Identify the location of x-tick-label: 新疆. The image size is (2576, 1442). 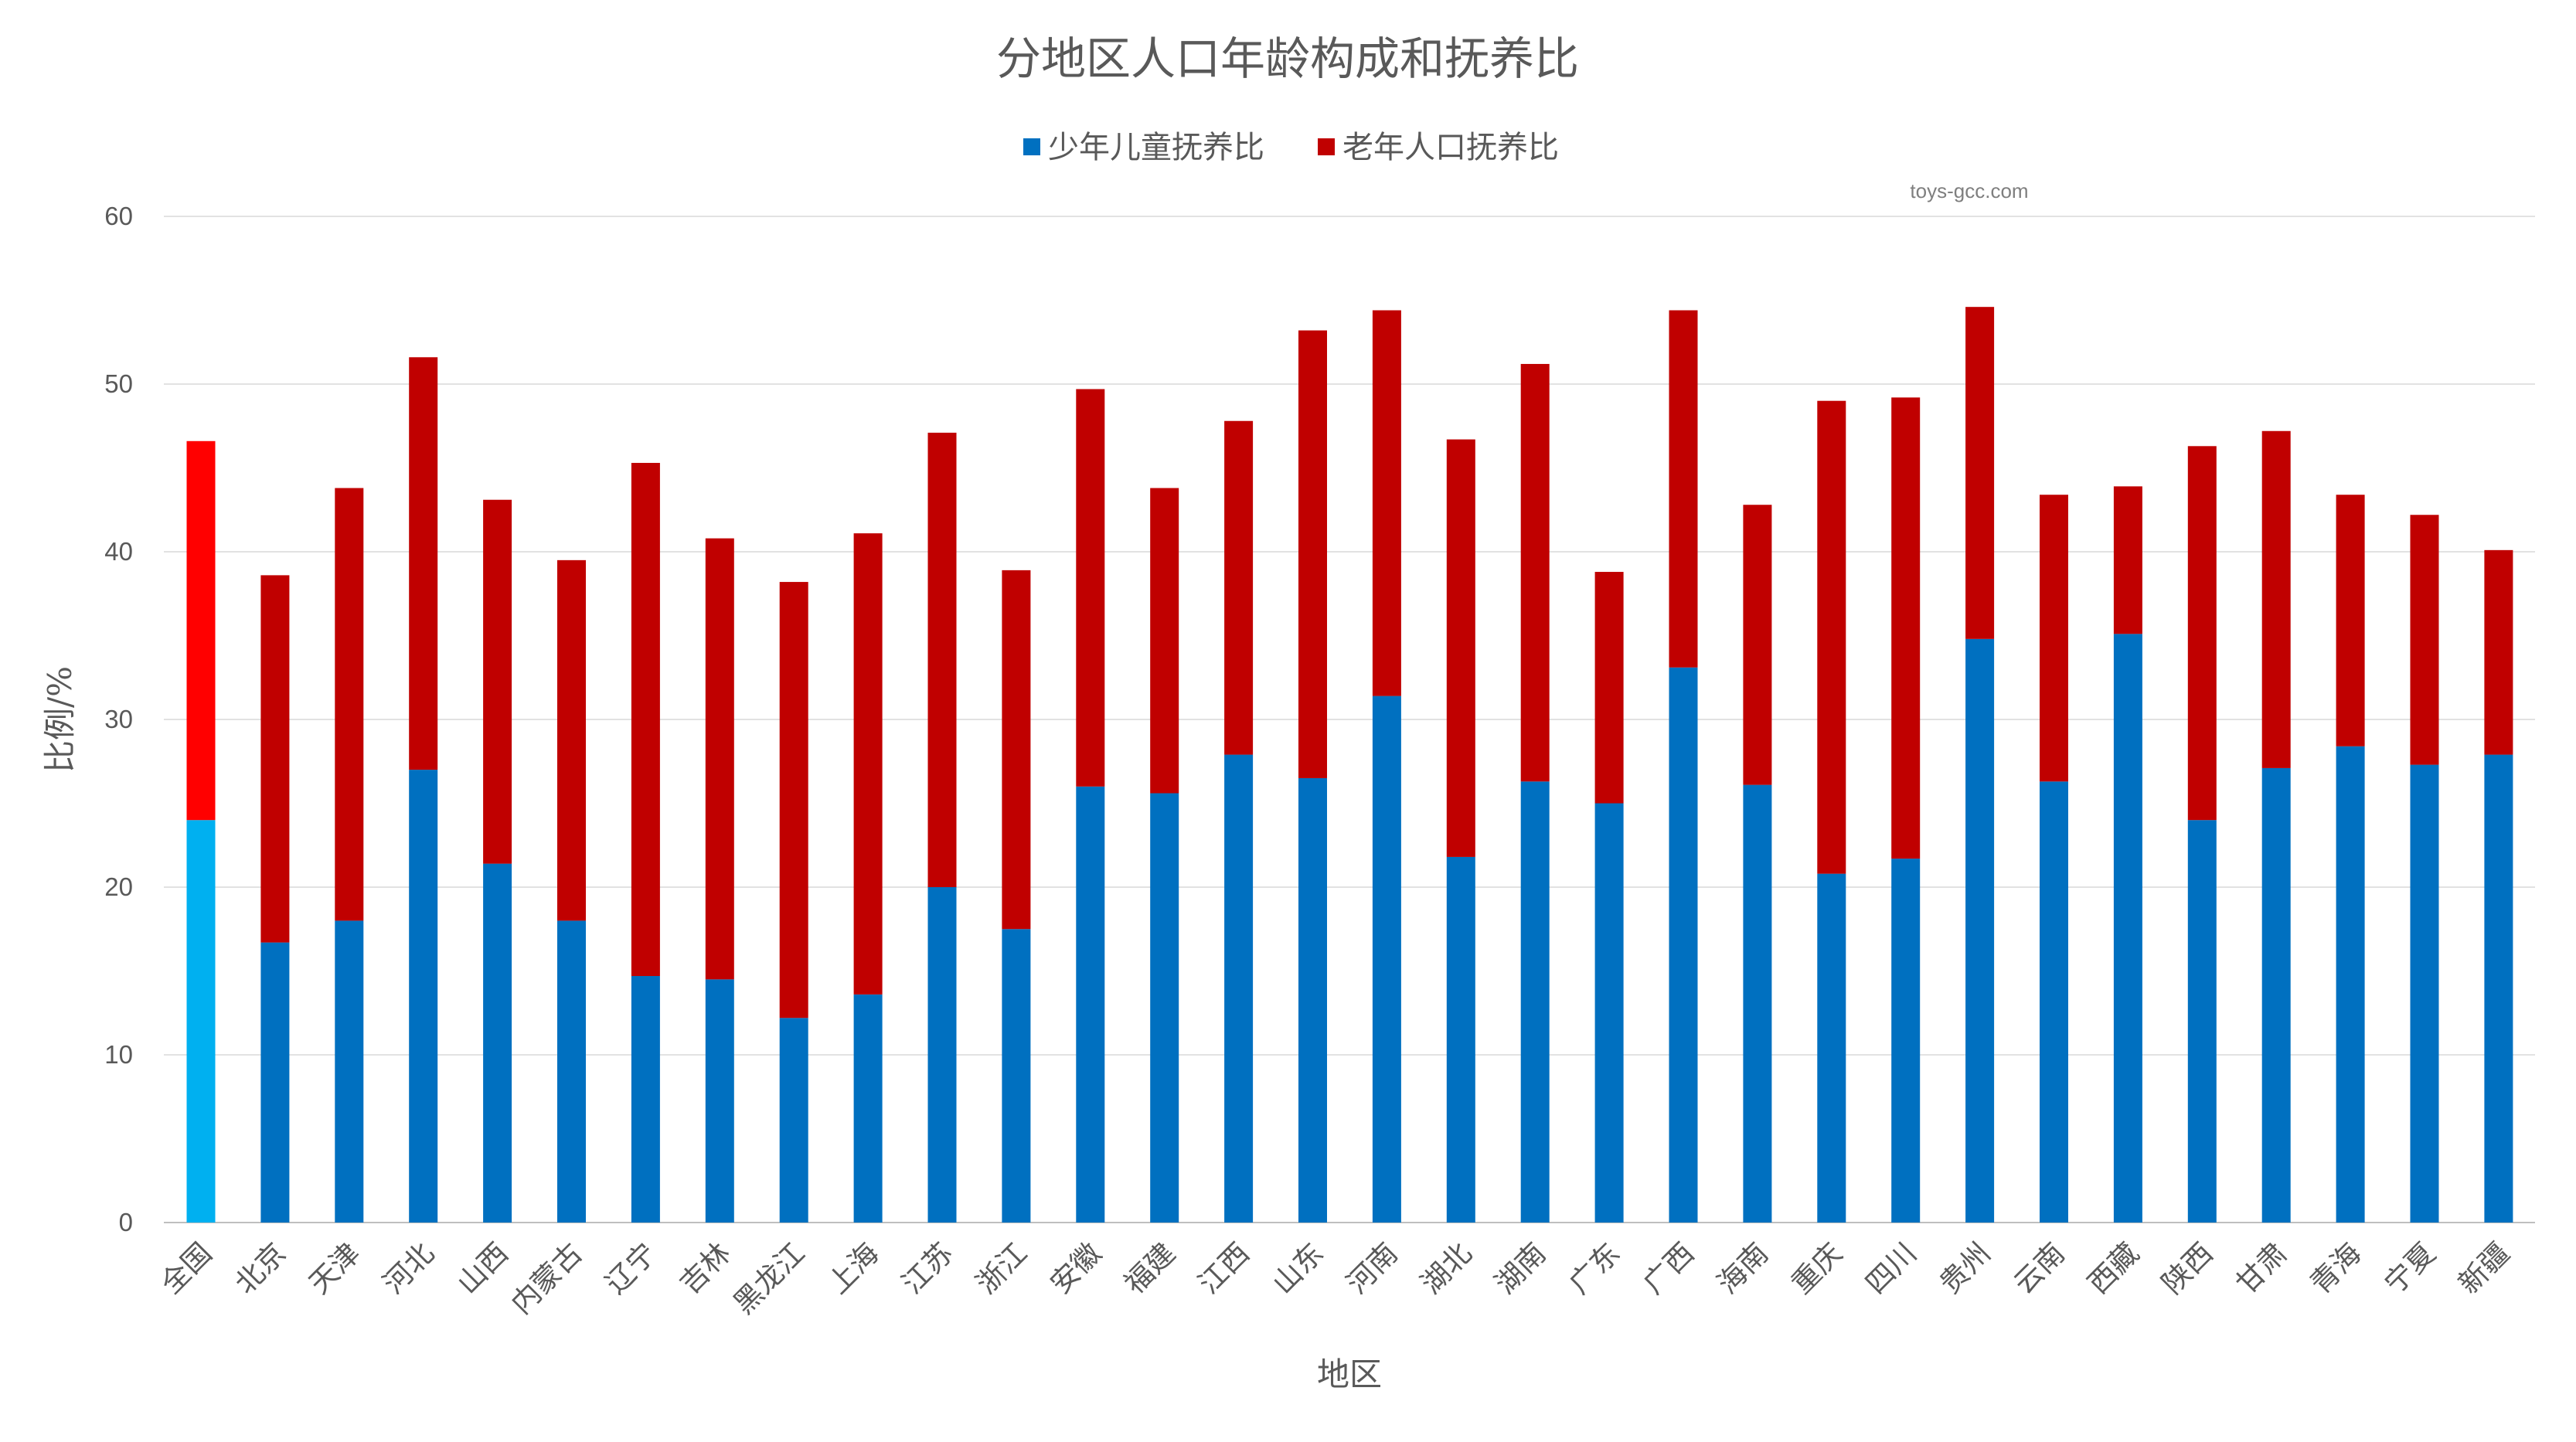
(2484, 1269).